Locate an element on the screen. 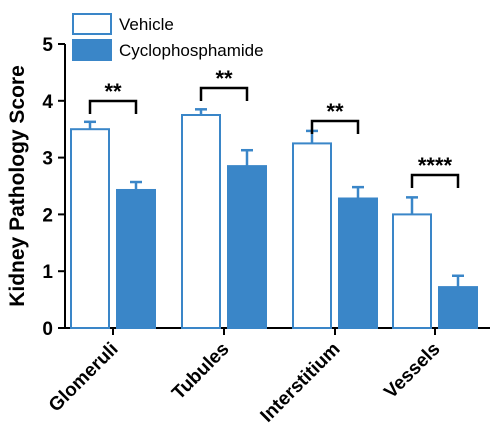 This screenshot has width=500, height=446. x-tick-label: Vessels is located at coordinates (412, 371).